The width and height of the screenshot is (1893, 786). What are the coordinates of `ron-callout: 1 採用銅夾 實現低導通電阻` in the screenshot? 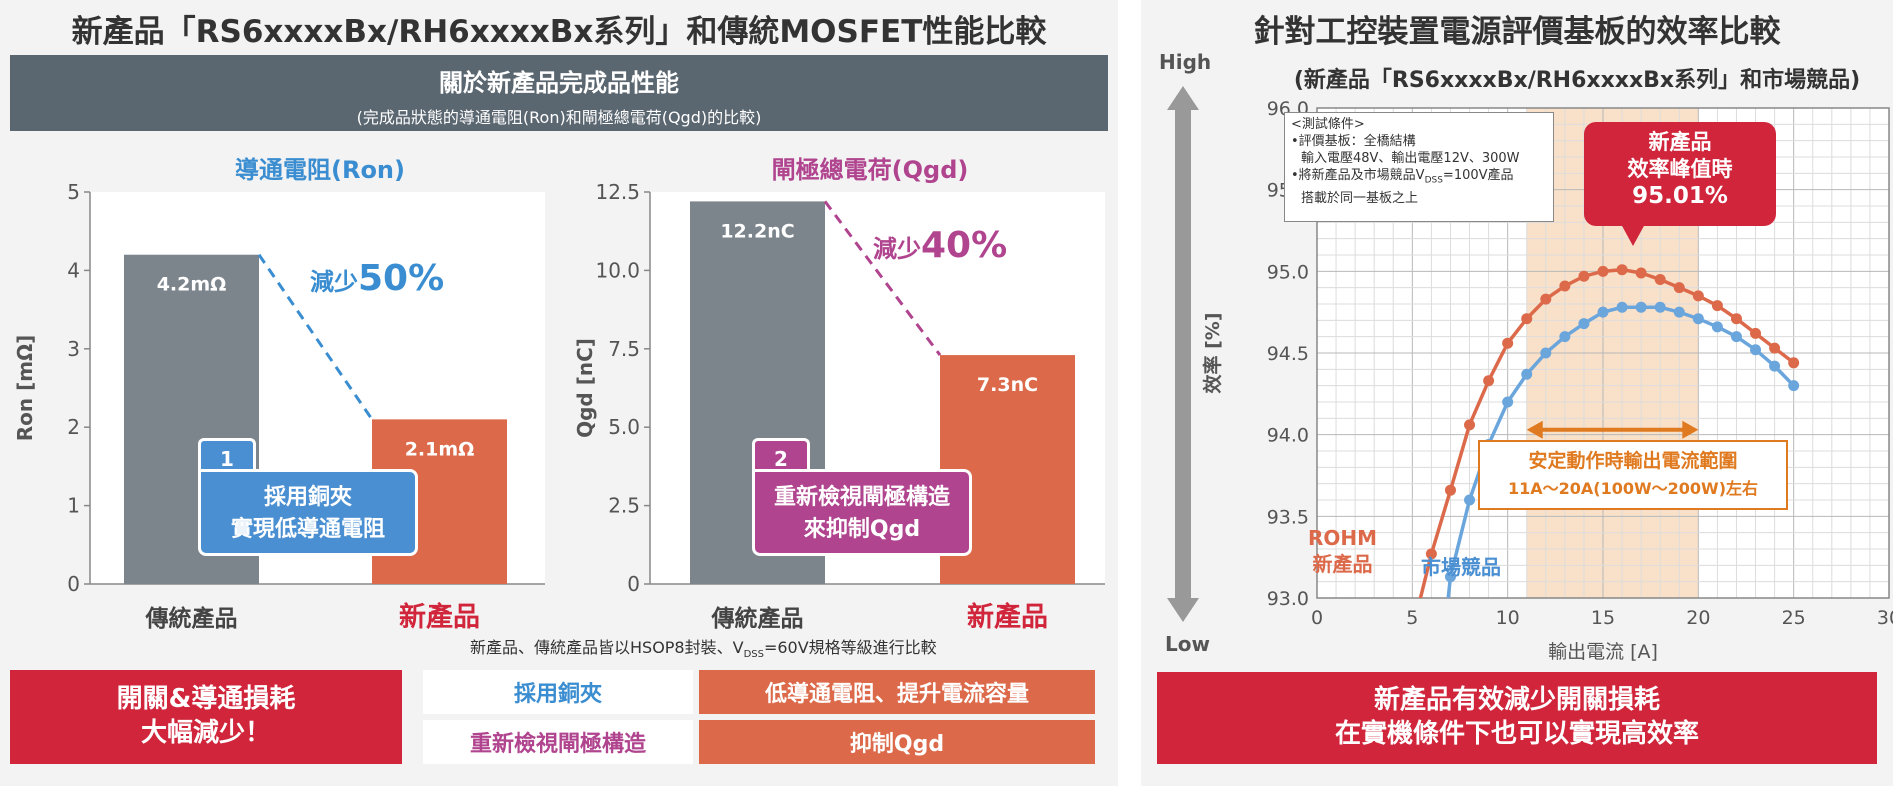 It's located at (311, 500).